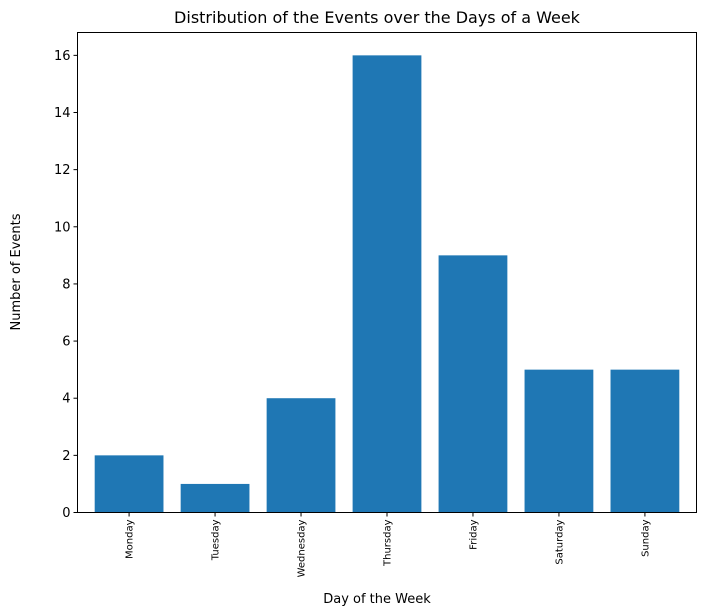 Image resolution: width=707 pixels, height=616 pixels. Describe the element at coordinates (62, 227) in the screenshot. I see `y-tick-label: 10` at that location.